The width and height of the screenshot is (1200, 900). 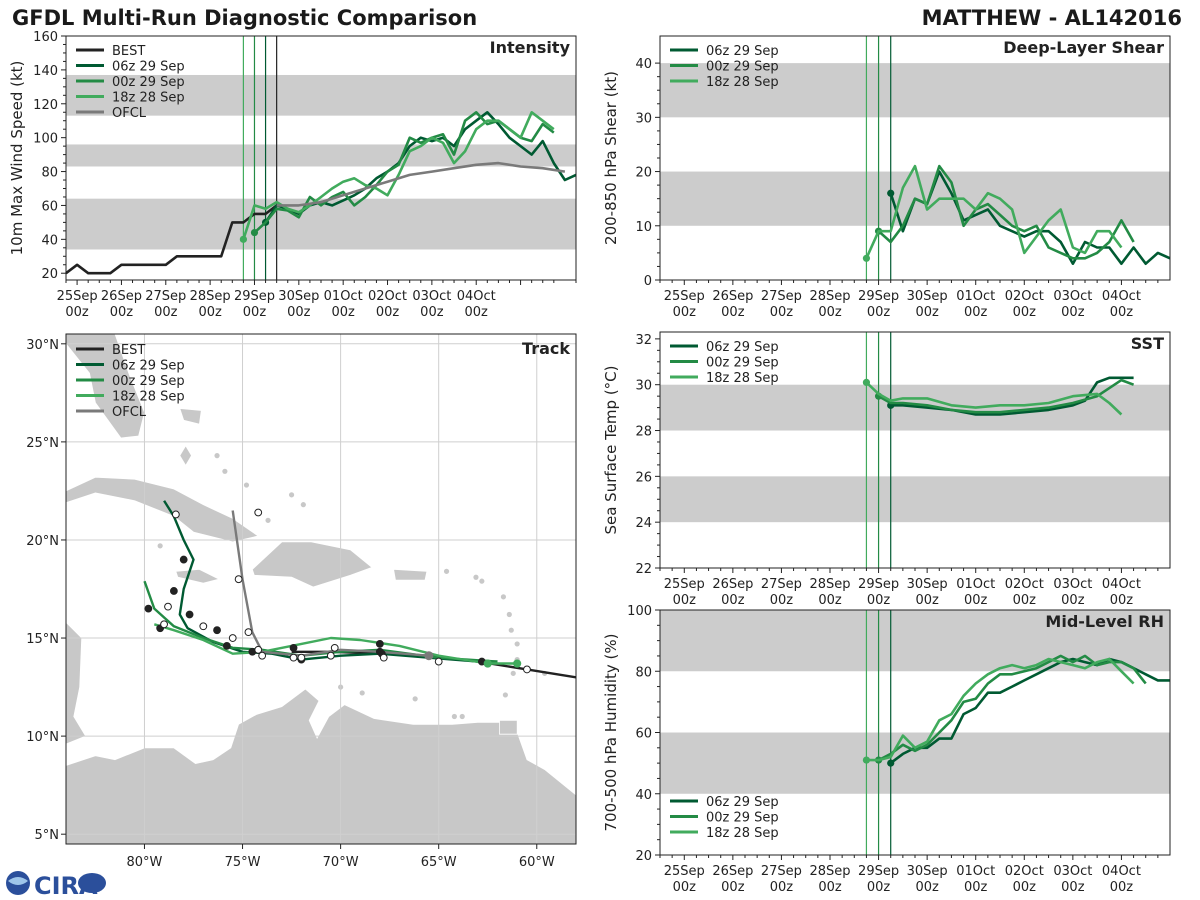 I want to click on intensity-xtick-label: 30Sep 00z, so click(x=298, y=304).